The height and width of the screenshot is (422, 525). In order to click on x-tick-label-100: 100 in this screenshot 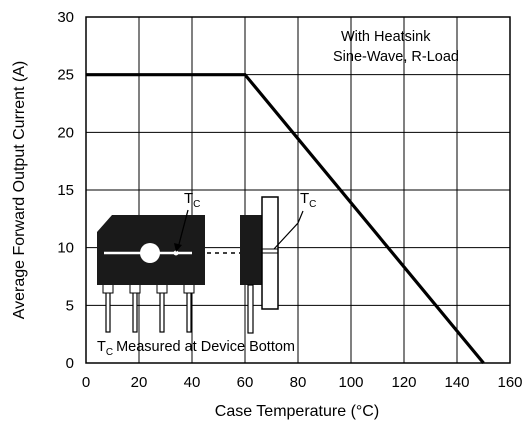, I will do `click(350, 382)`.